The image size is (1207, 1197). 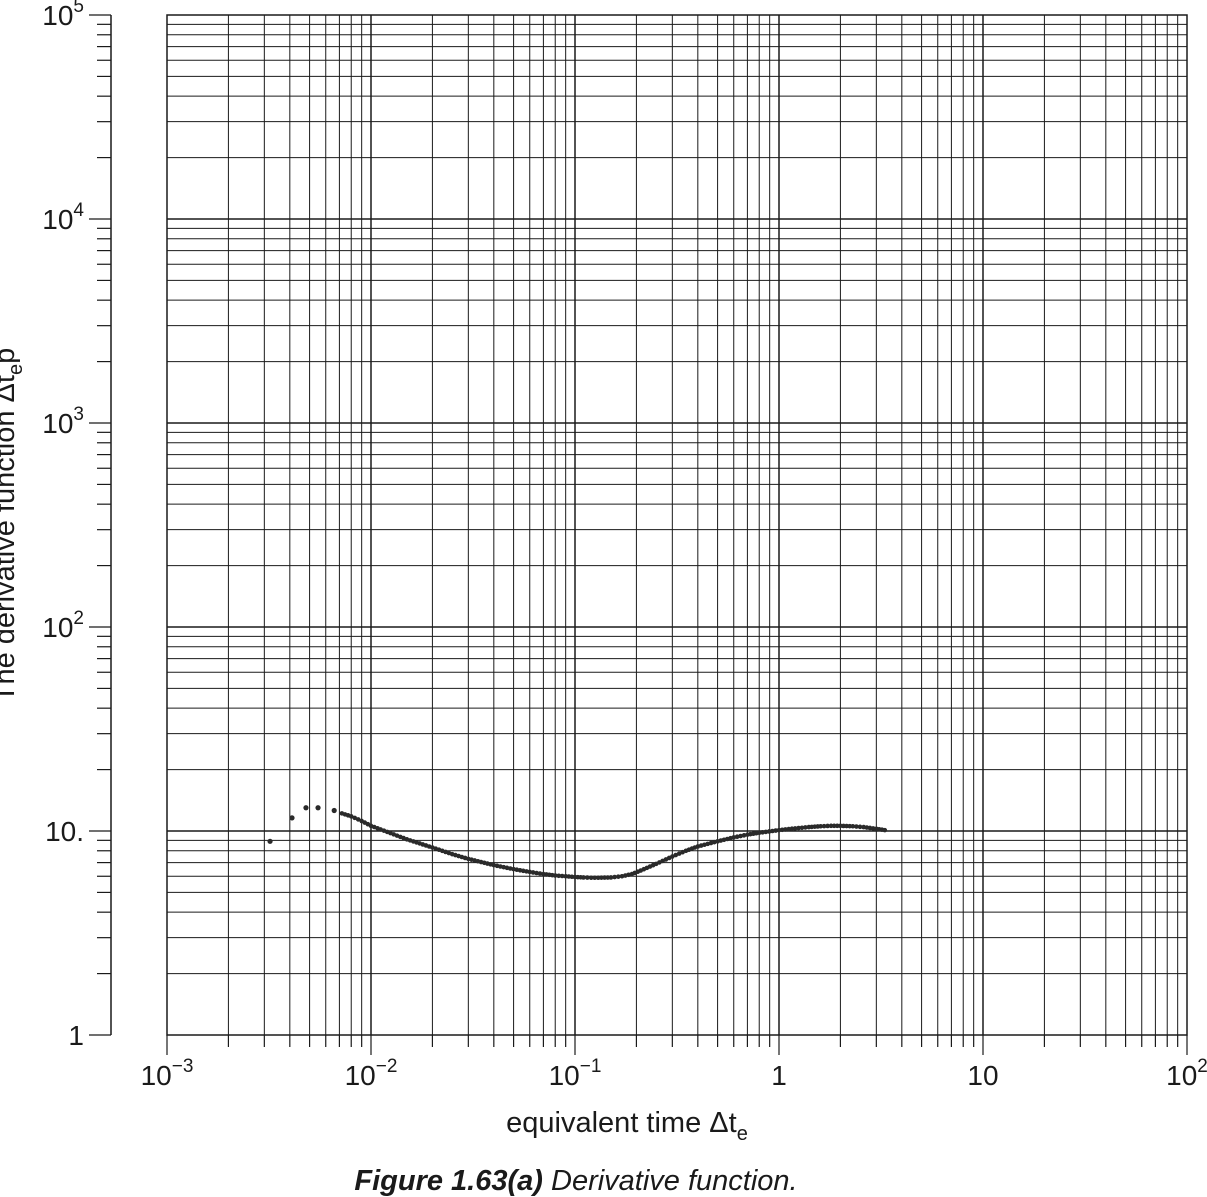 I want to click on x-tick-label: 10, so click(x=982, y=1075).